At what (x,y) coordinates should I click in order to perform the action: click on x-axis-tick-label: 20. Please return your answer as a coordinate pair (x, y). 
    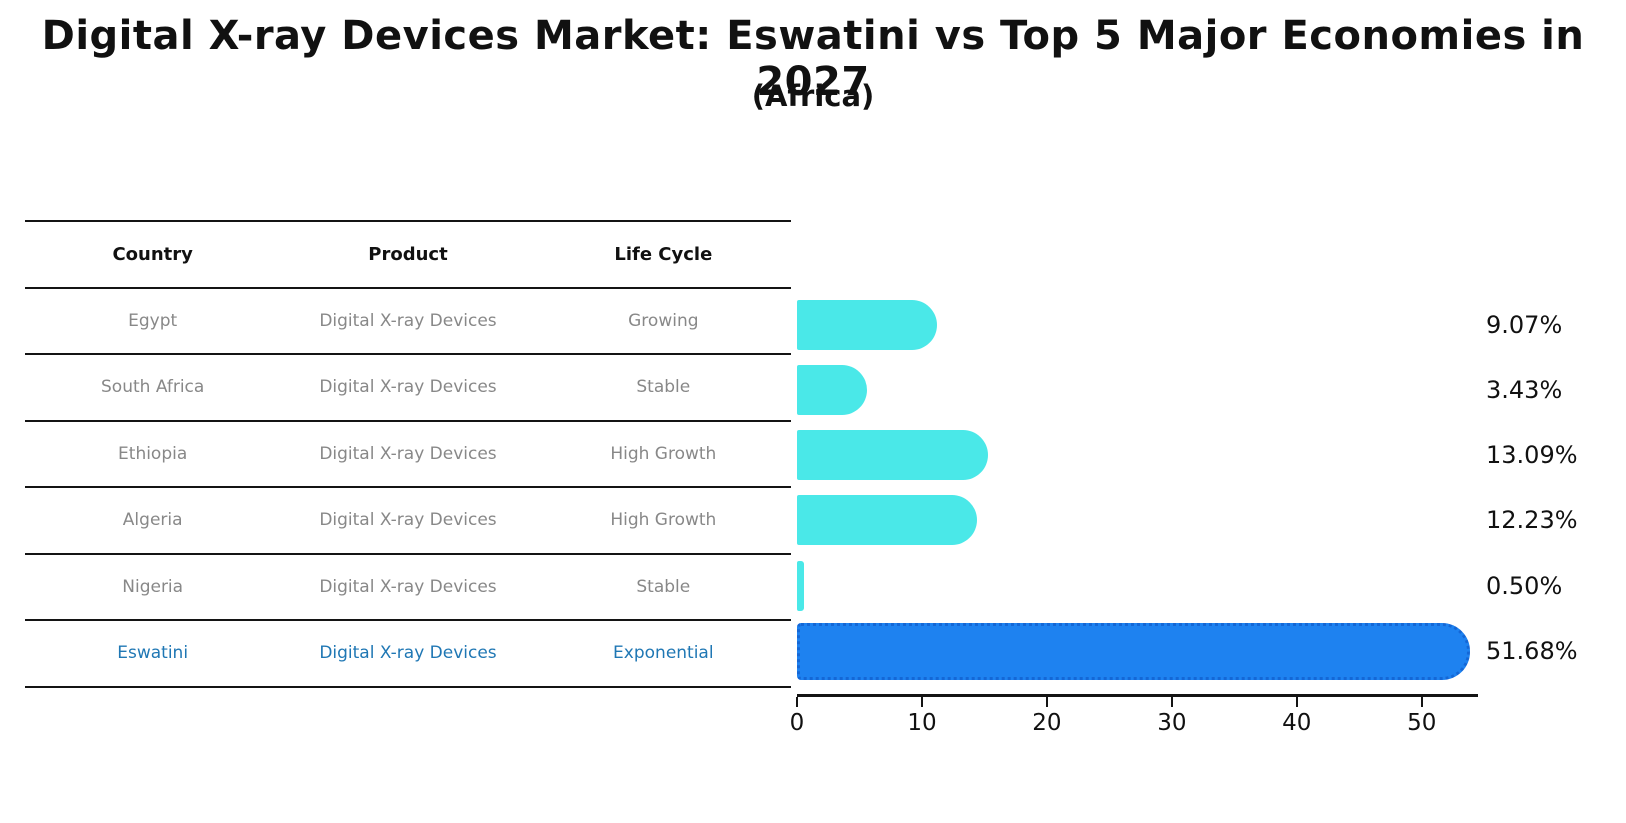
    Looking at the image, I should click on (1047, 723).